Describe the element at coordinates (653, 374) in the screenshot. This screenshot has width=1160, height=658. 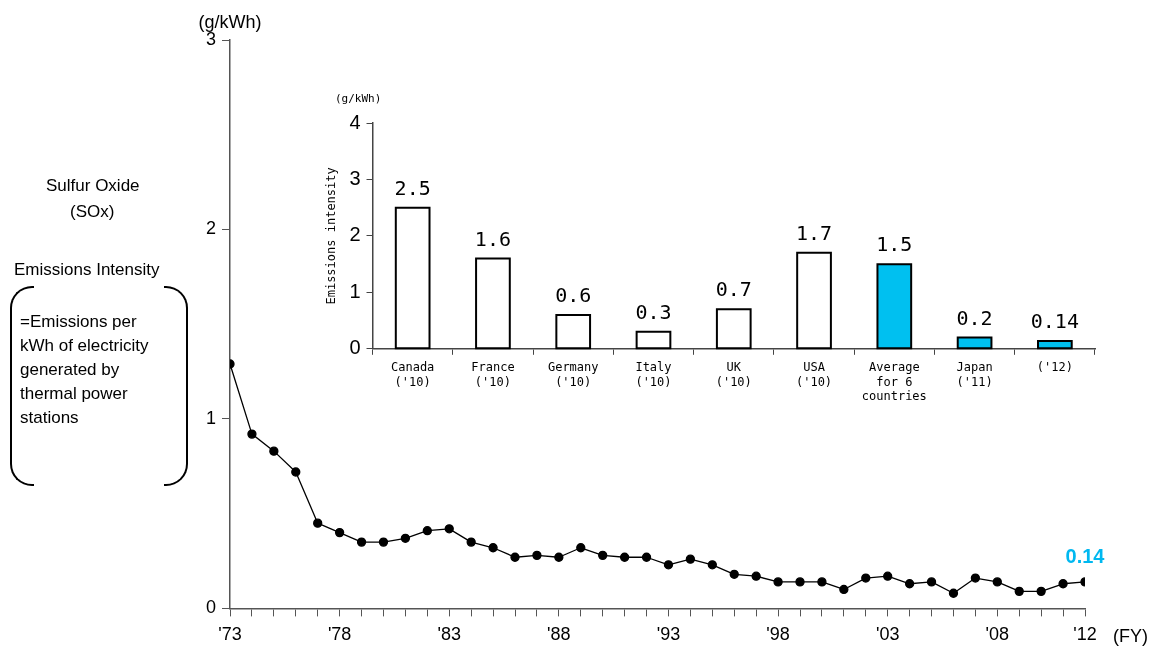
I see `x-tick-label: Italy ('10)` at that location.